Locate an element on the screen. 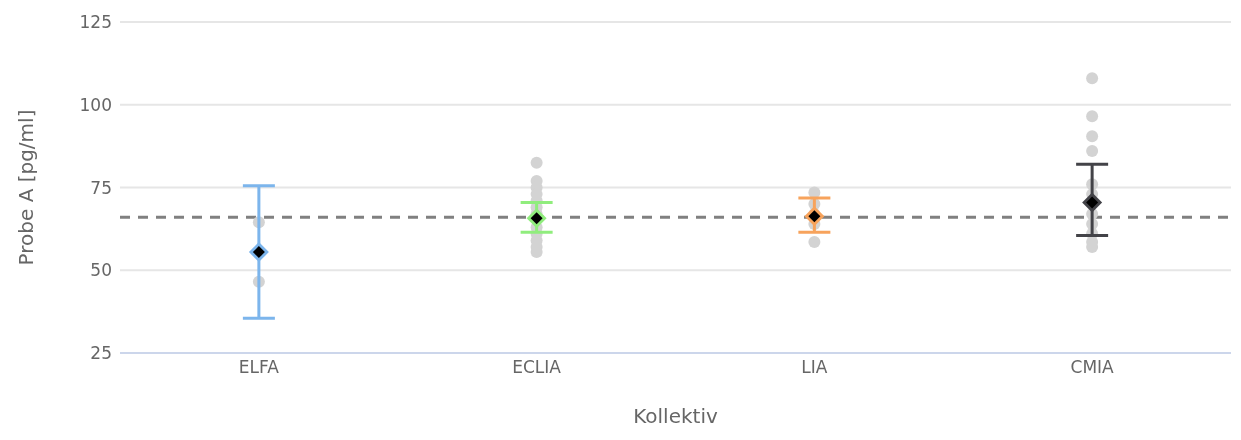 The width and height of the screenshot is (1241, 440). y-tick-label: 75 is located at coordinates (101, 187).